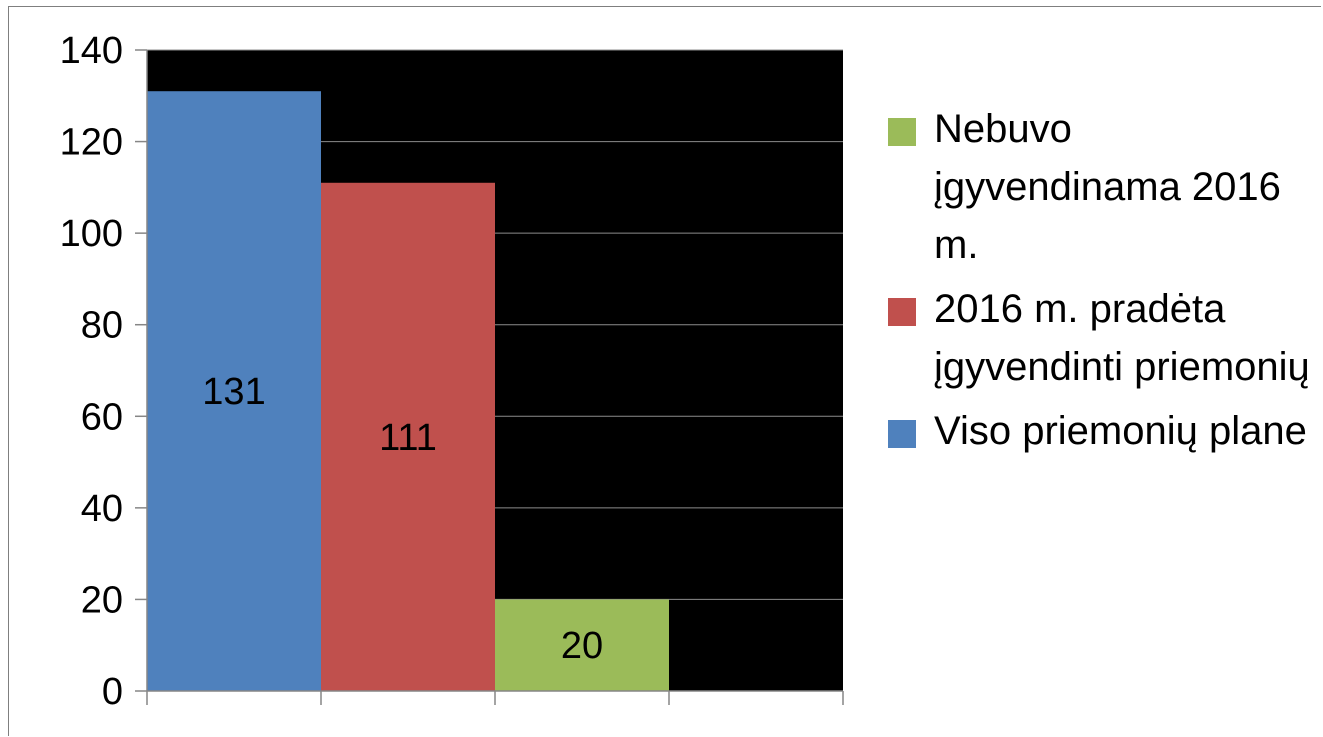  I want to click on data-label: 131, so click(233, 392).